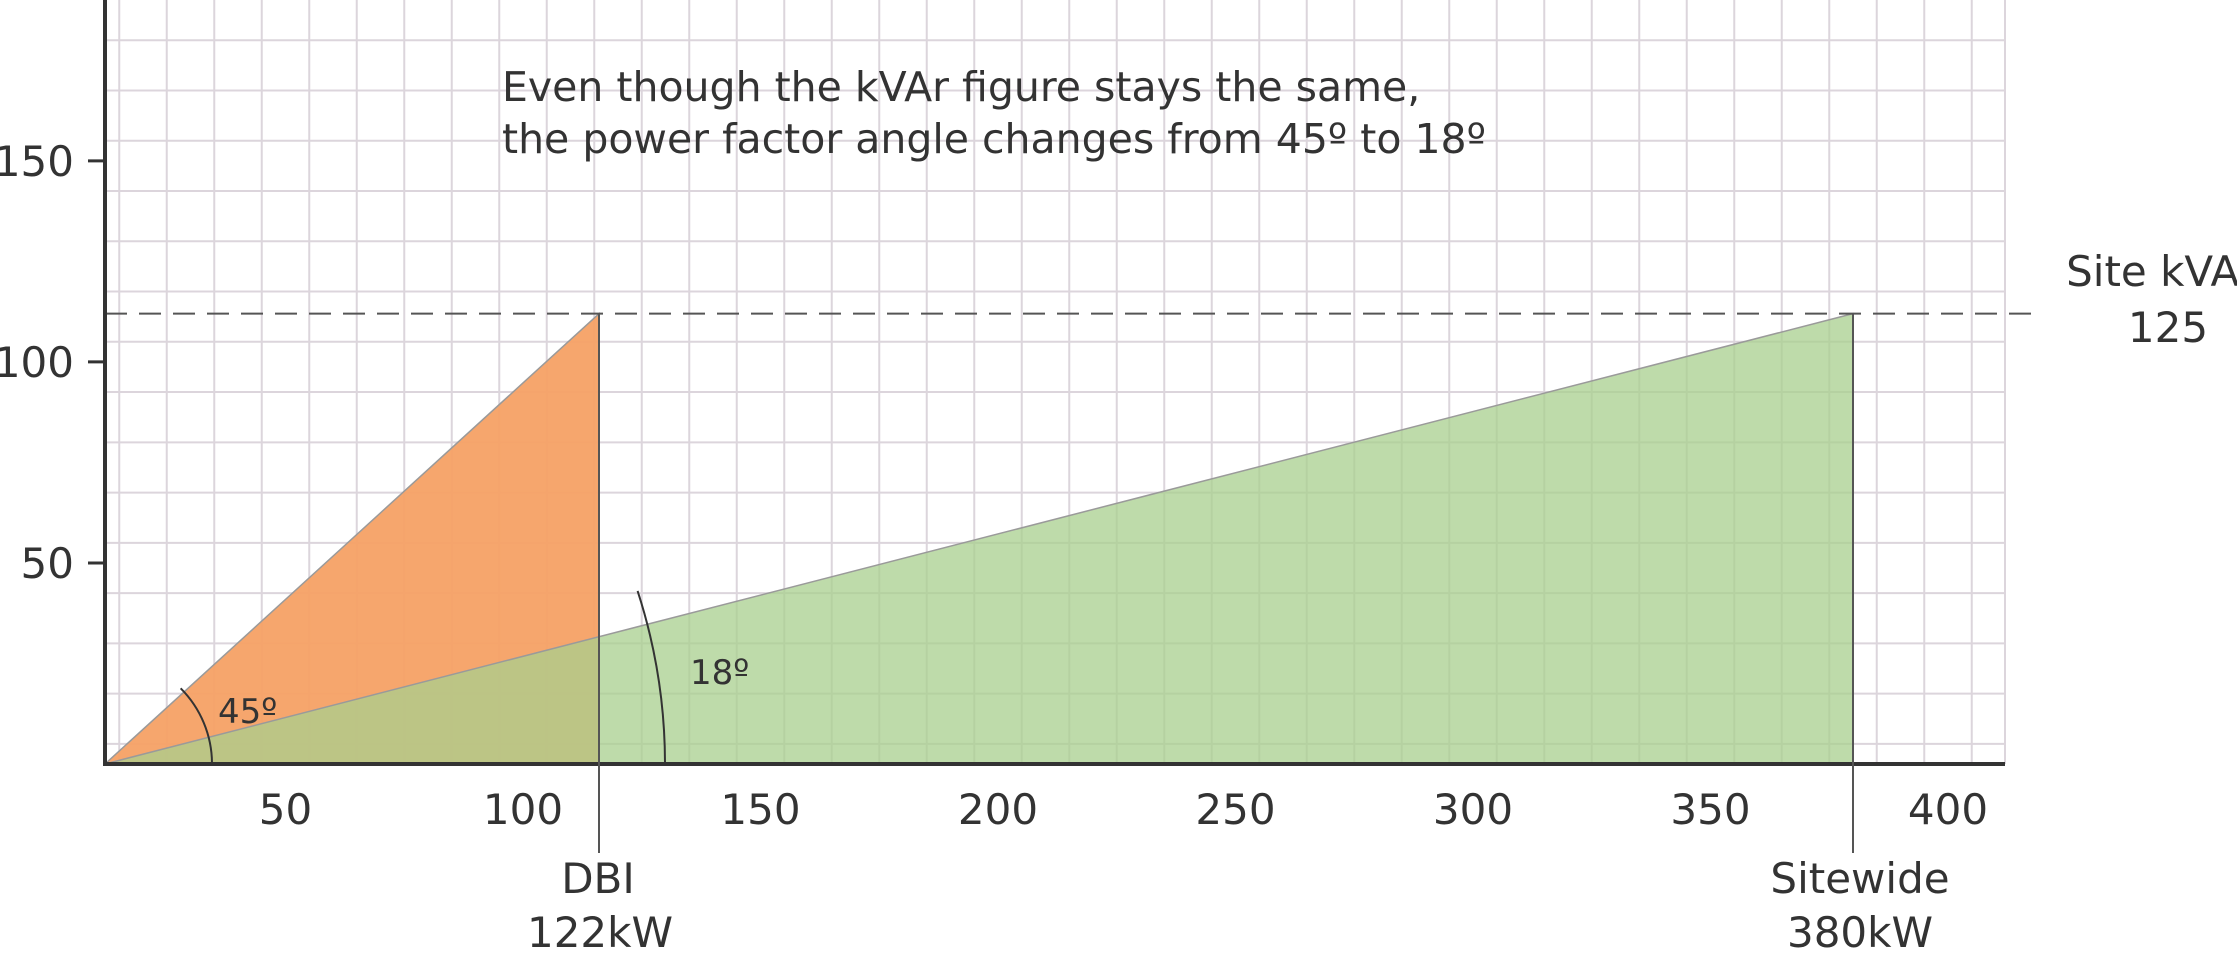  Describe the element at coordinates (47, 563) in the screenshot. I see `y-tick-label: 50` at that location.